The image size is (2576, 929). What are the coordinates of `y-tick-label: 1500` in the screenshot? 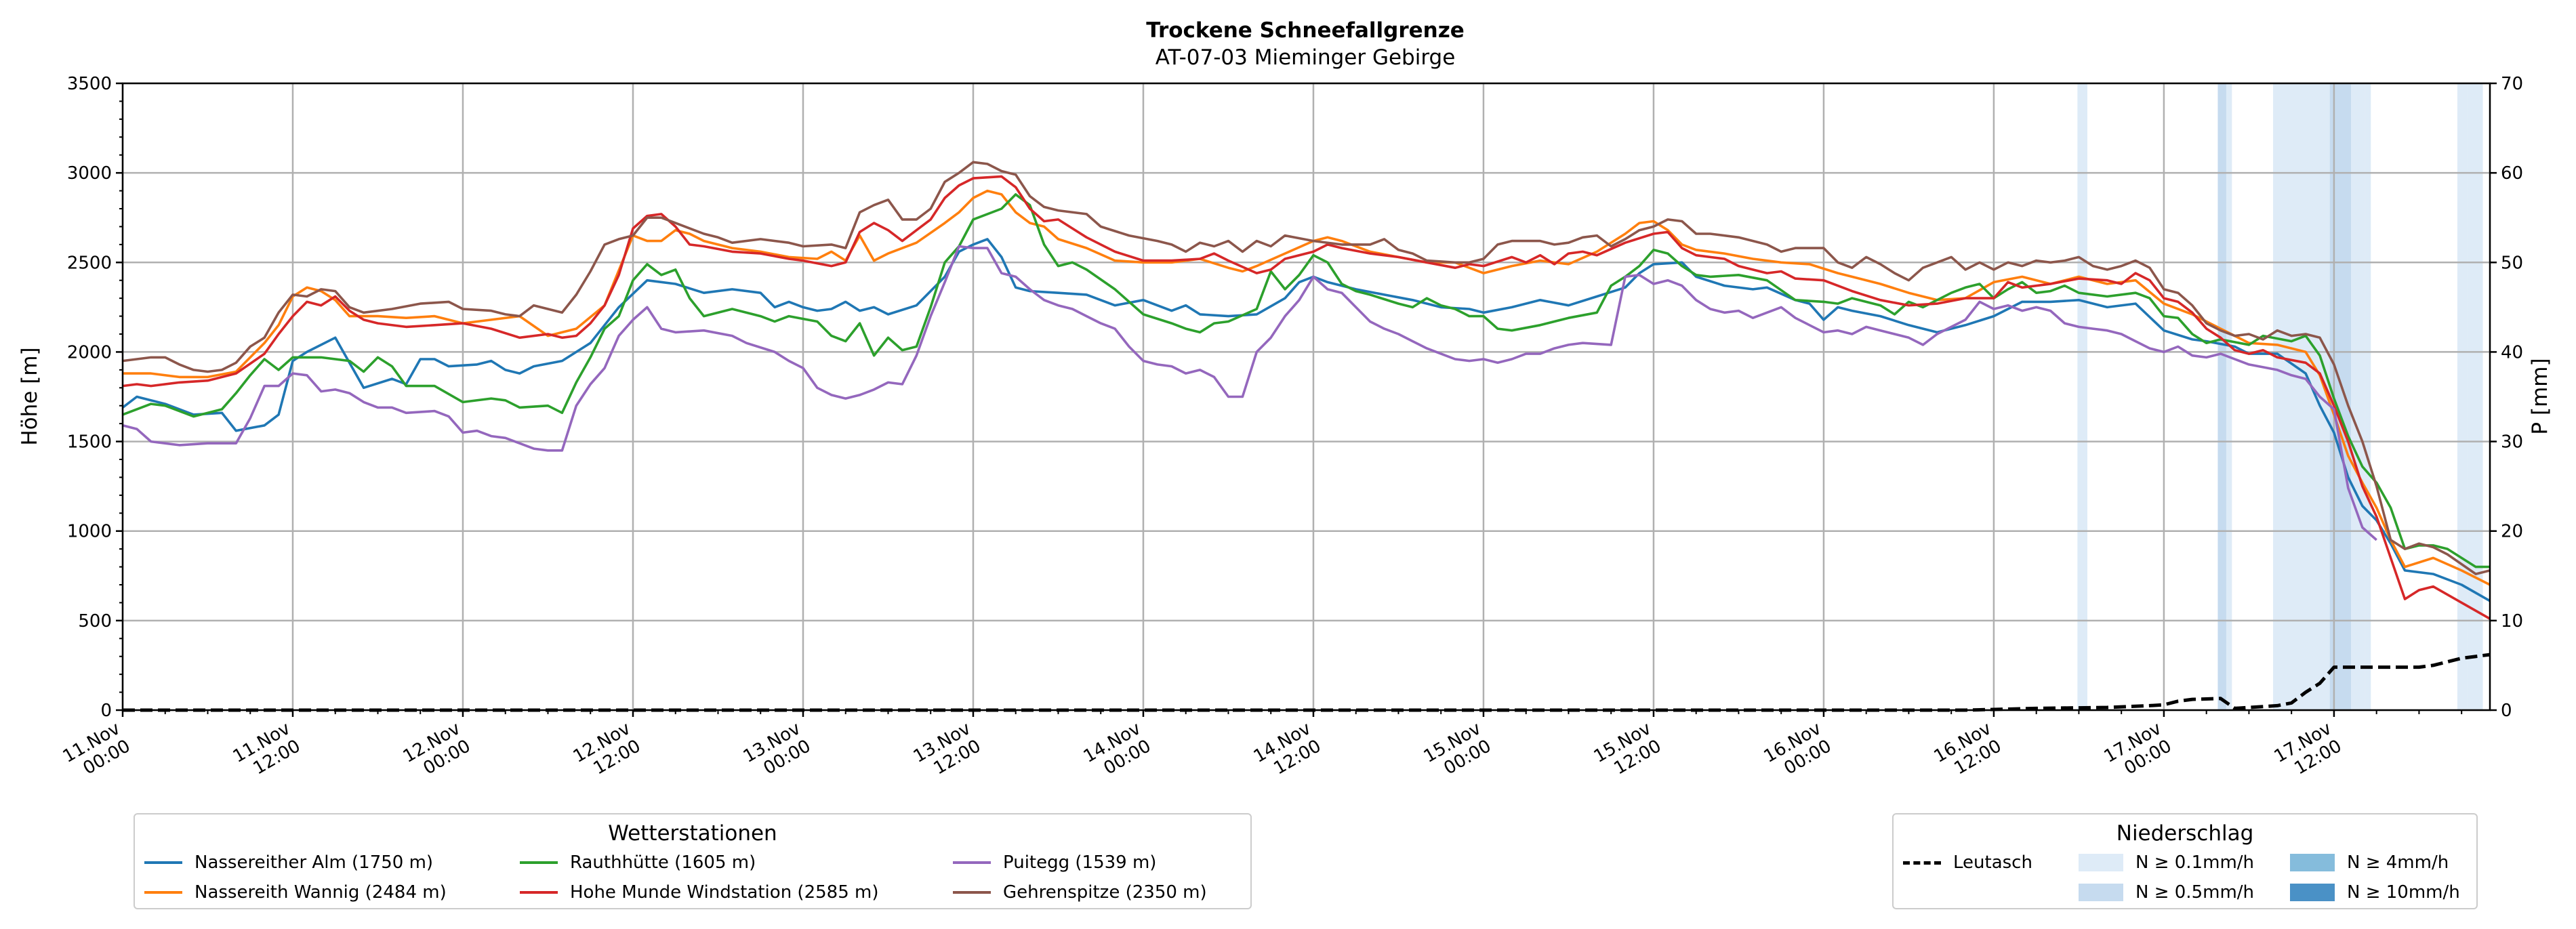 It's located at (90, 442).